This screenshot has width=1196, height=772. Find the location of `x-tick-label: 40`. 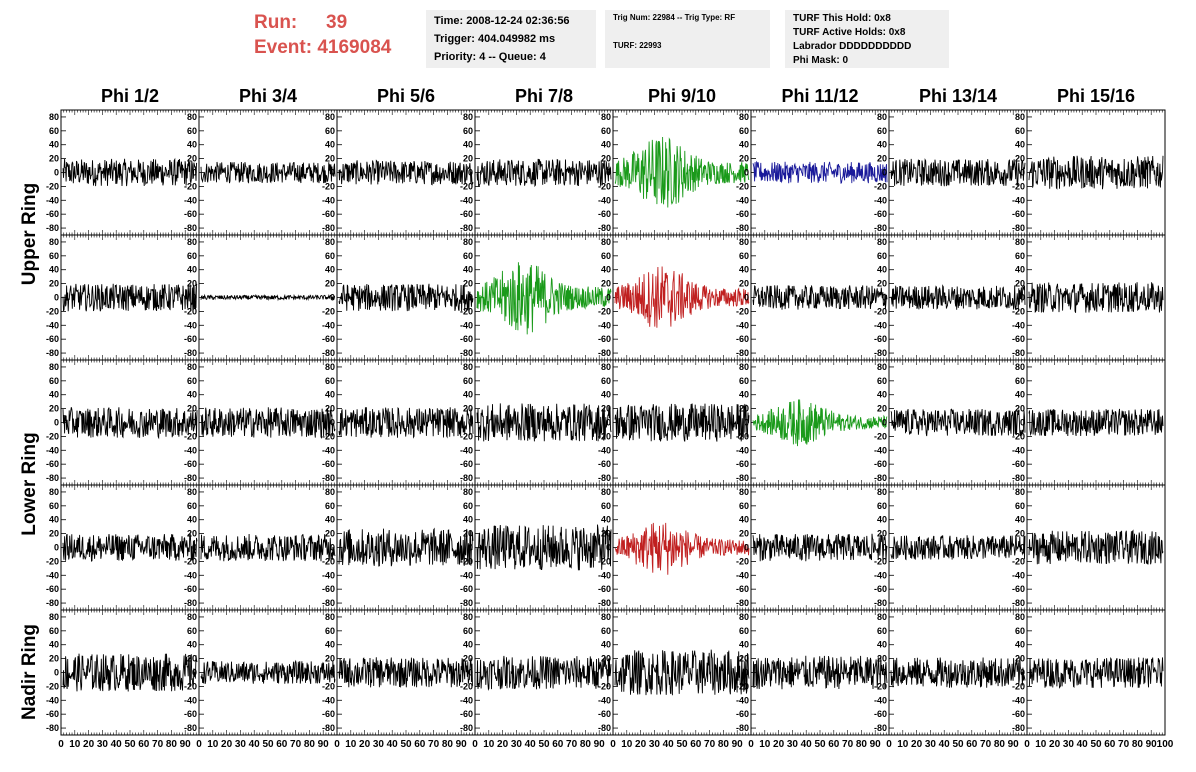

x-tick-label: 40 is located at coordinates (393, 744).